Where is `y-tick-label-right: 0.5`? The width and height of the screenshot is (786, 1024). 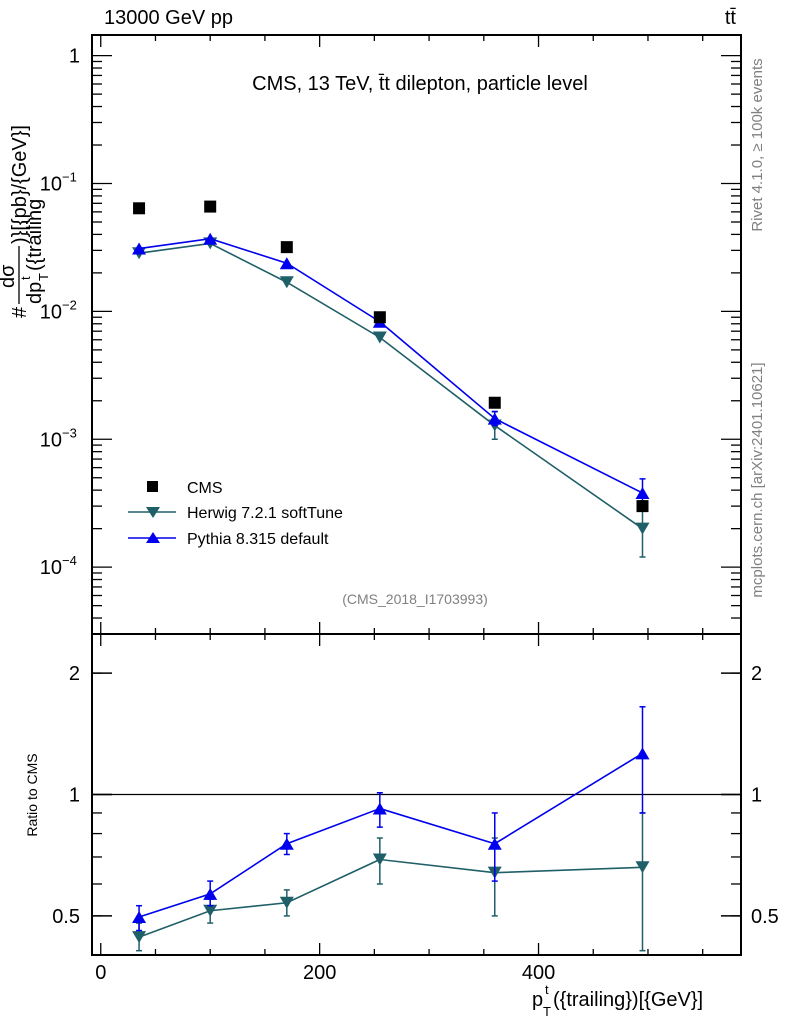
y-tick-label-right: 0.5 is located at coordinates (765, 917).